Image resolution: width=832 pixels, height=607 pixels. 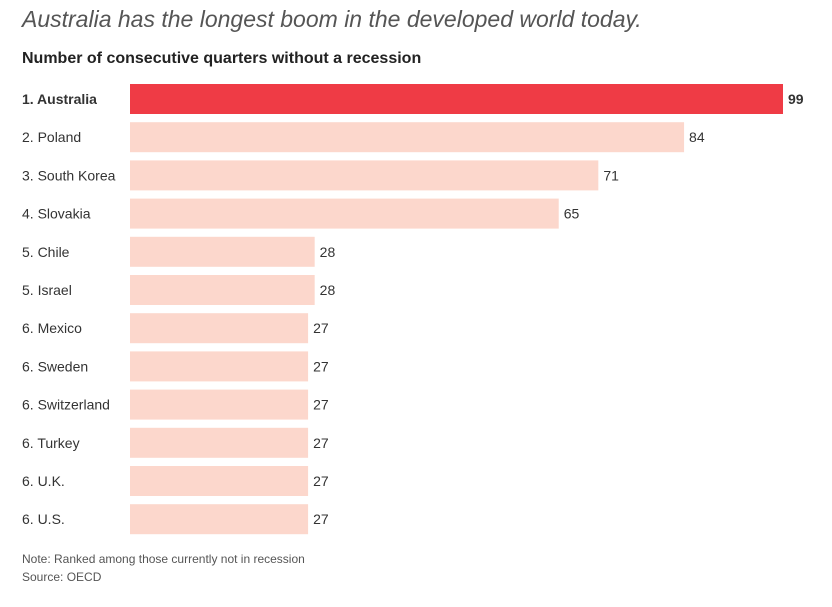 I want to click on category-label-5: 5. Israel, so click(x=47, y=290).